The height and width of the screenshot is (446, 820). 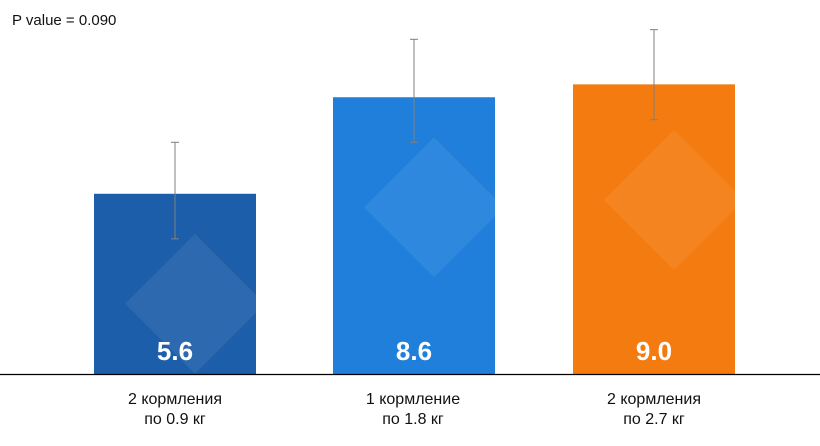 What do you see at coordinates (654, 351) in the screenshot?
I see `value-label-3: 9.0` at bounding box center [654, 351].